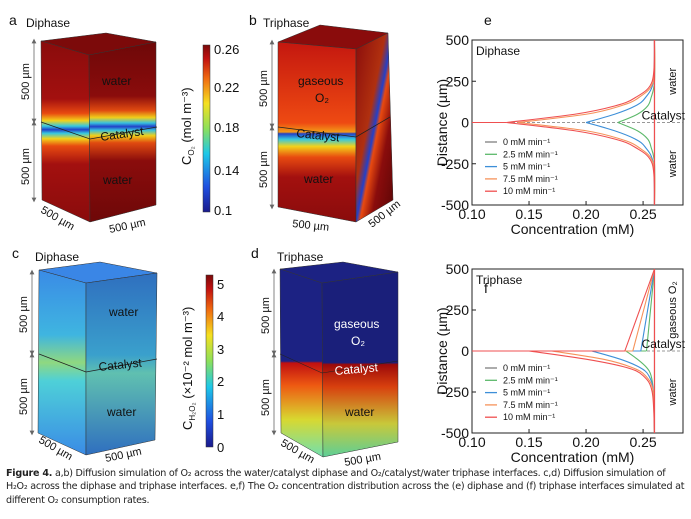 The width and height of the screenshot is (691, 519). I want to click on svg-text: CH₂O₂ (×10⁻² mol m⁻³), so click(188, 368).